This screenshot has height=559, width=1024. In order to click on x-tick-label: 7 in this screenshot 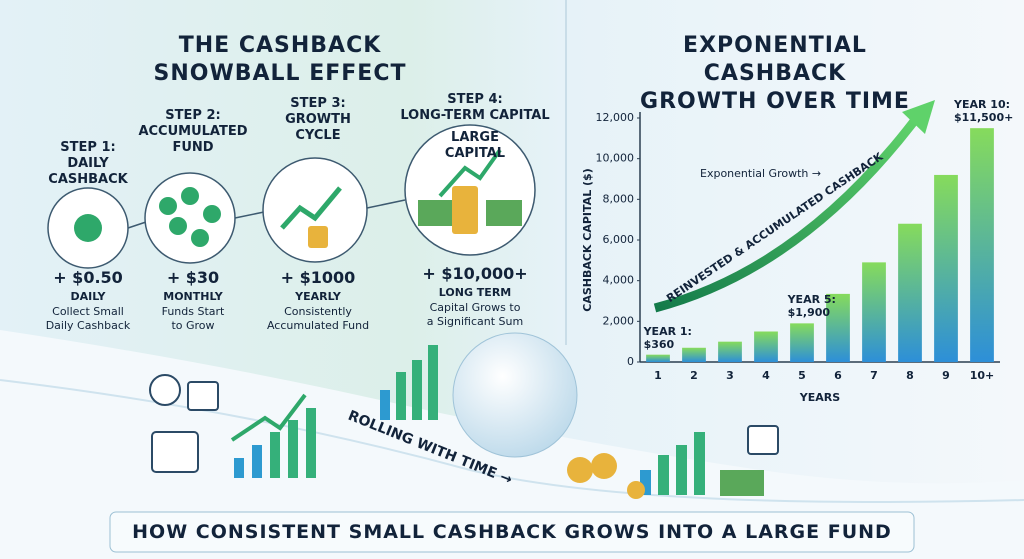, I will do `click(874, 375)`.